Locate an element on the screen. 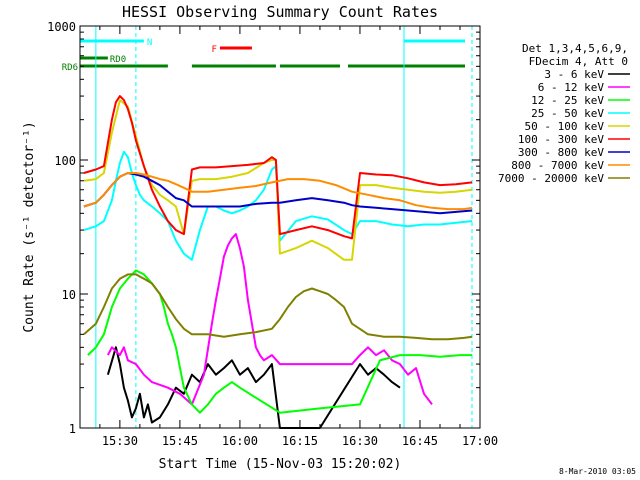 Image resolution: width=640 pixels, height=480 pixels. legend-entry-label: 3 - 6 keV is located at coordinates (574, 74).